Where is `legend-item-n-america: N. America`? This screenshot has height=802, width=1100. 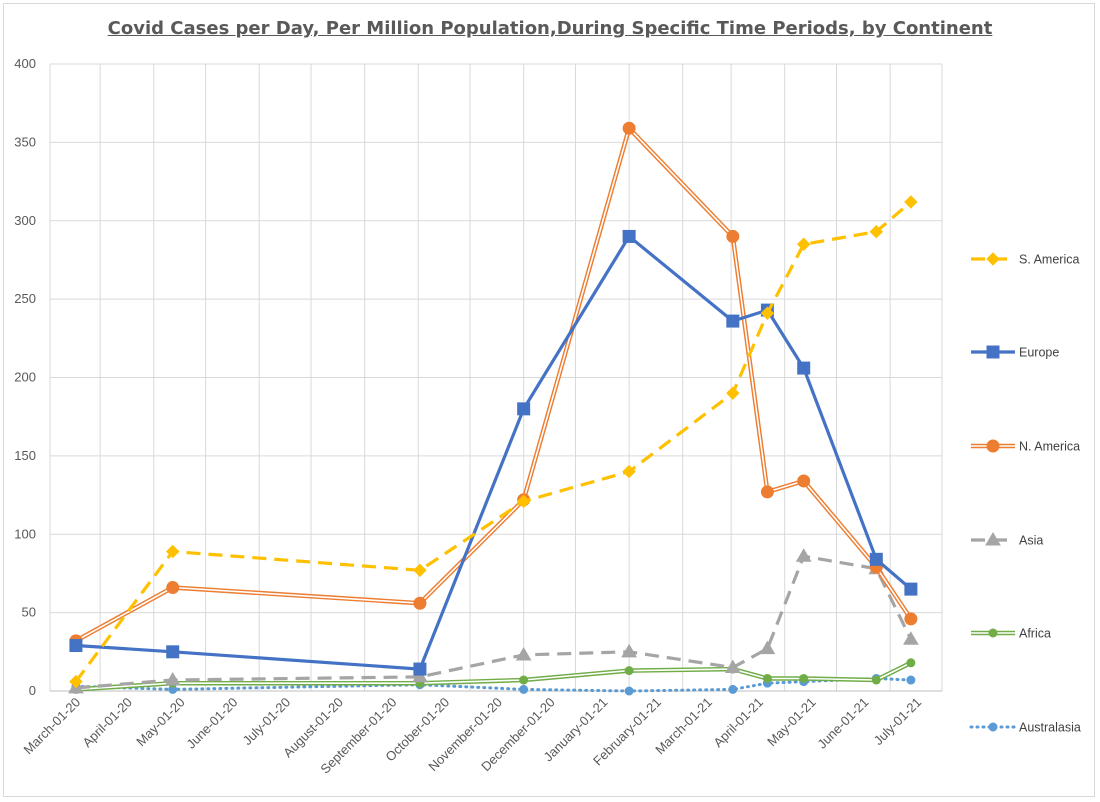
legend-item-n-america: N. America is located at coordinates (1025, 446).